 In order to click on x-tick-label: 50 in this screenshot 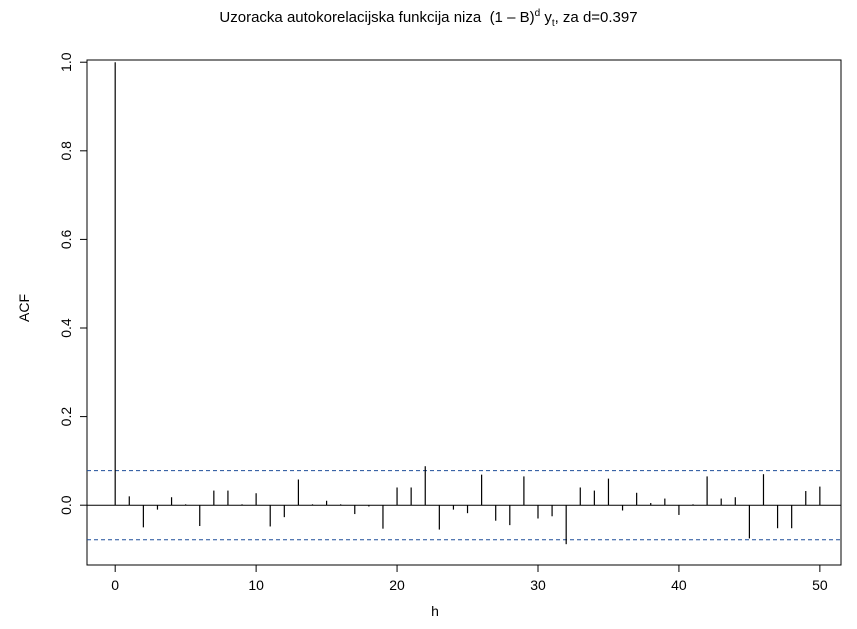, I will do `click(820, 585)`.